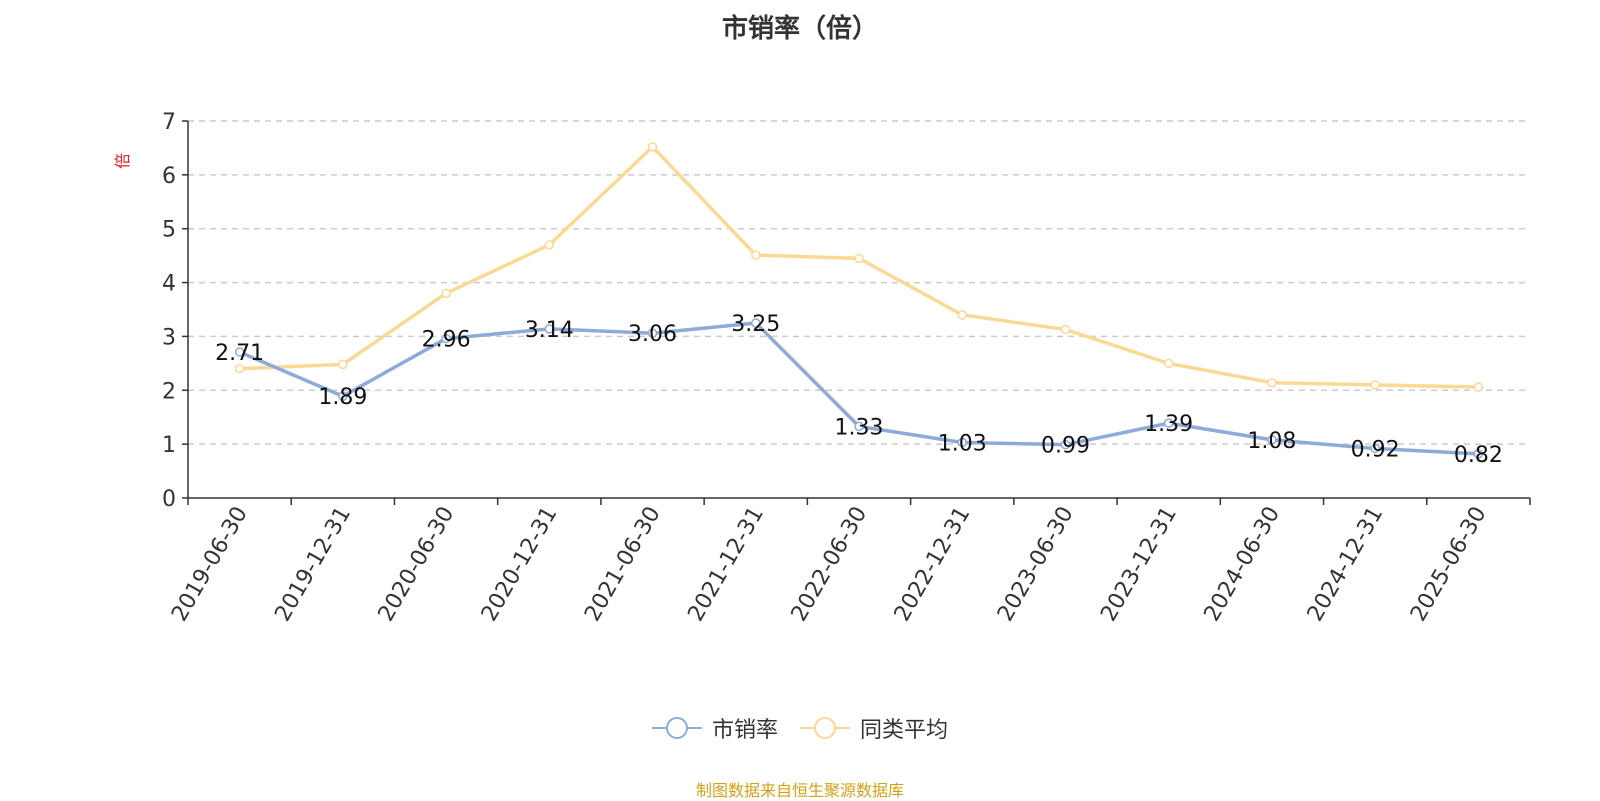  Describe the element at coordinates (744, 730) in the screenshot. I see `legend-label-series-0: 市销率` at that location.